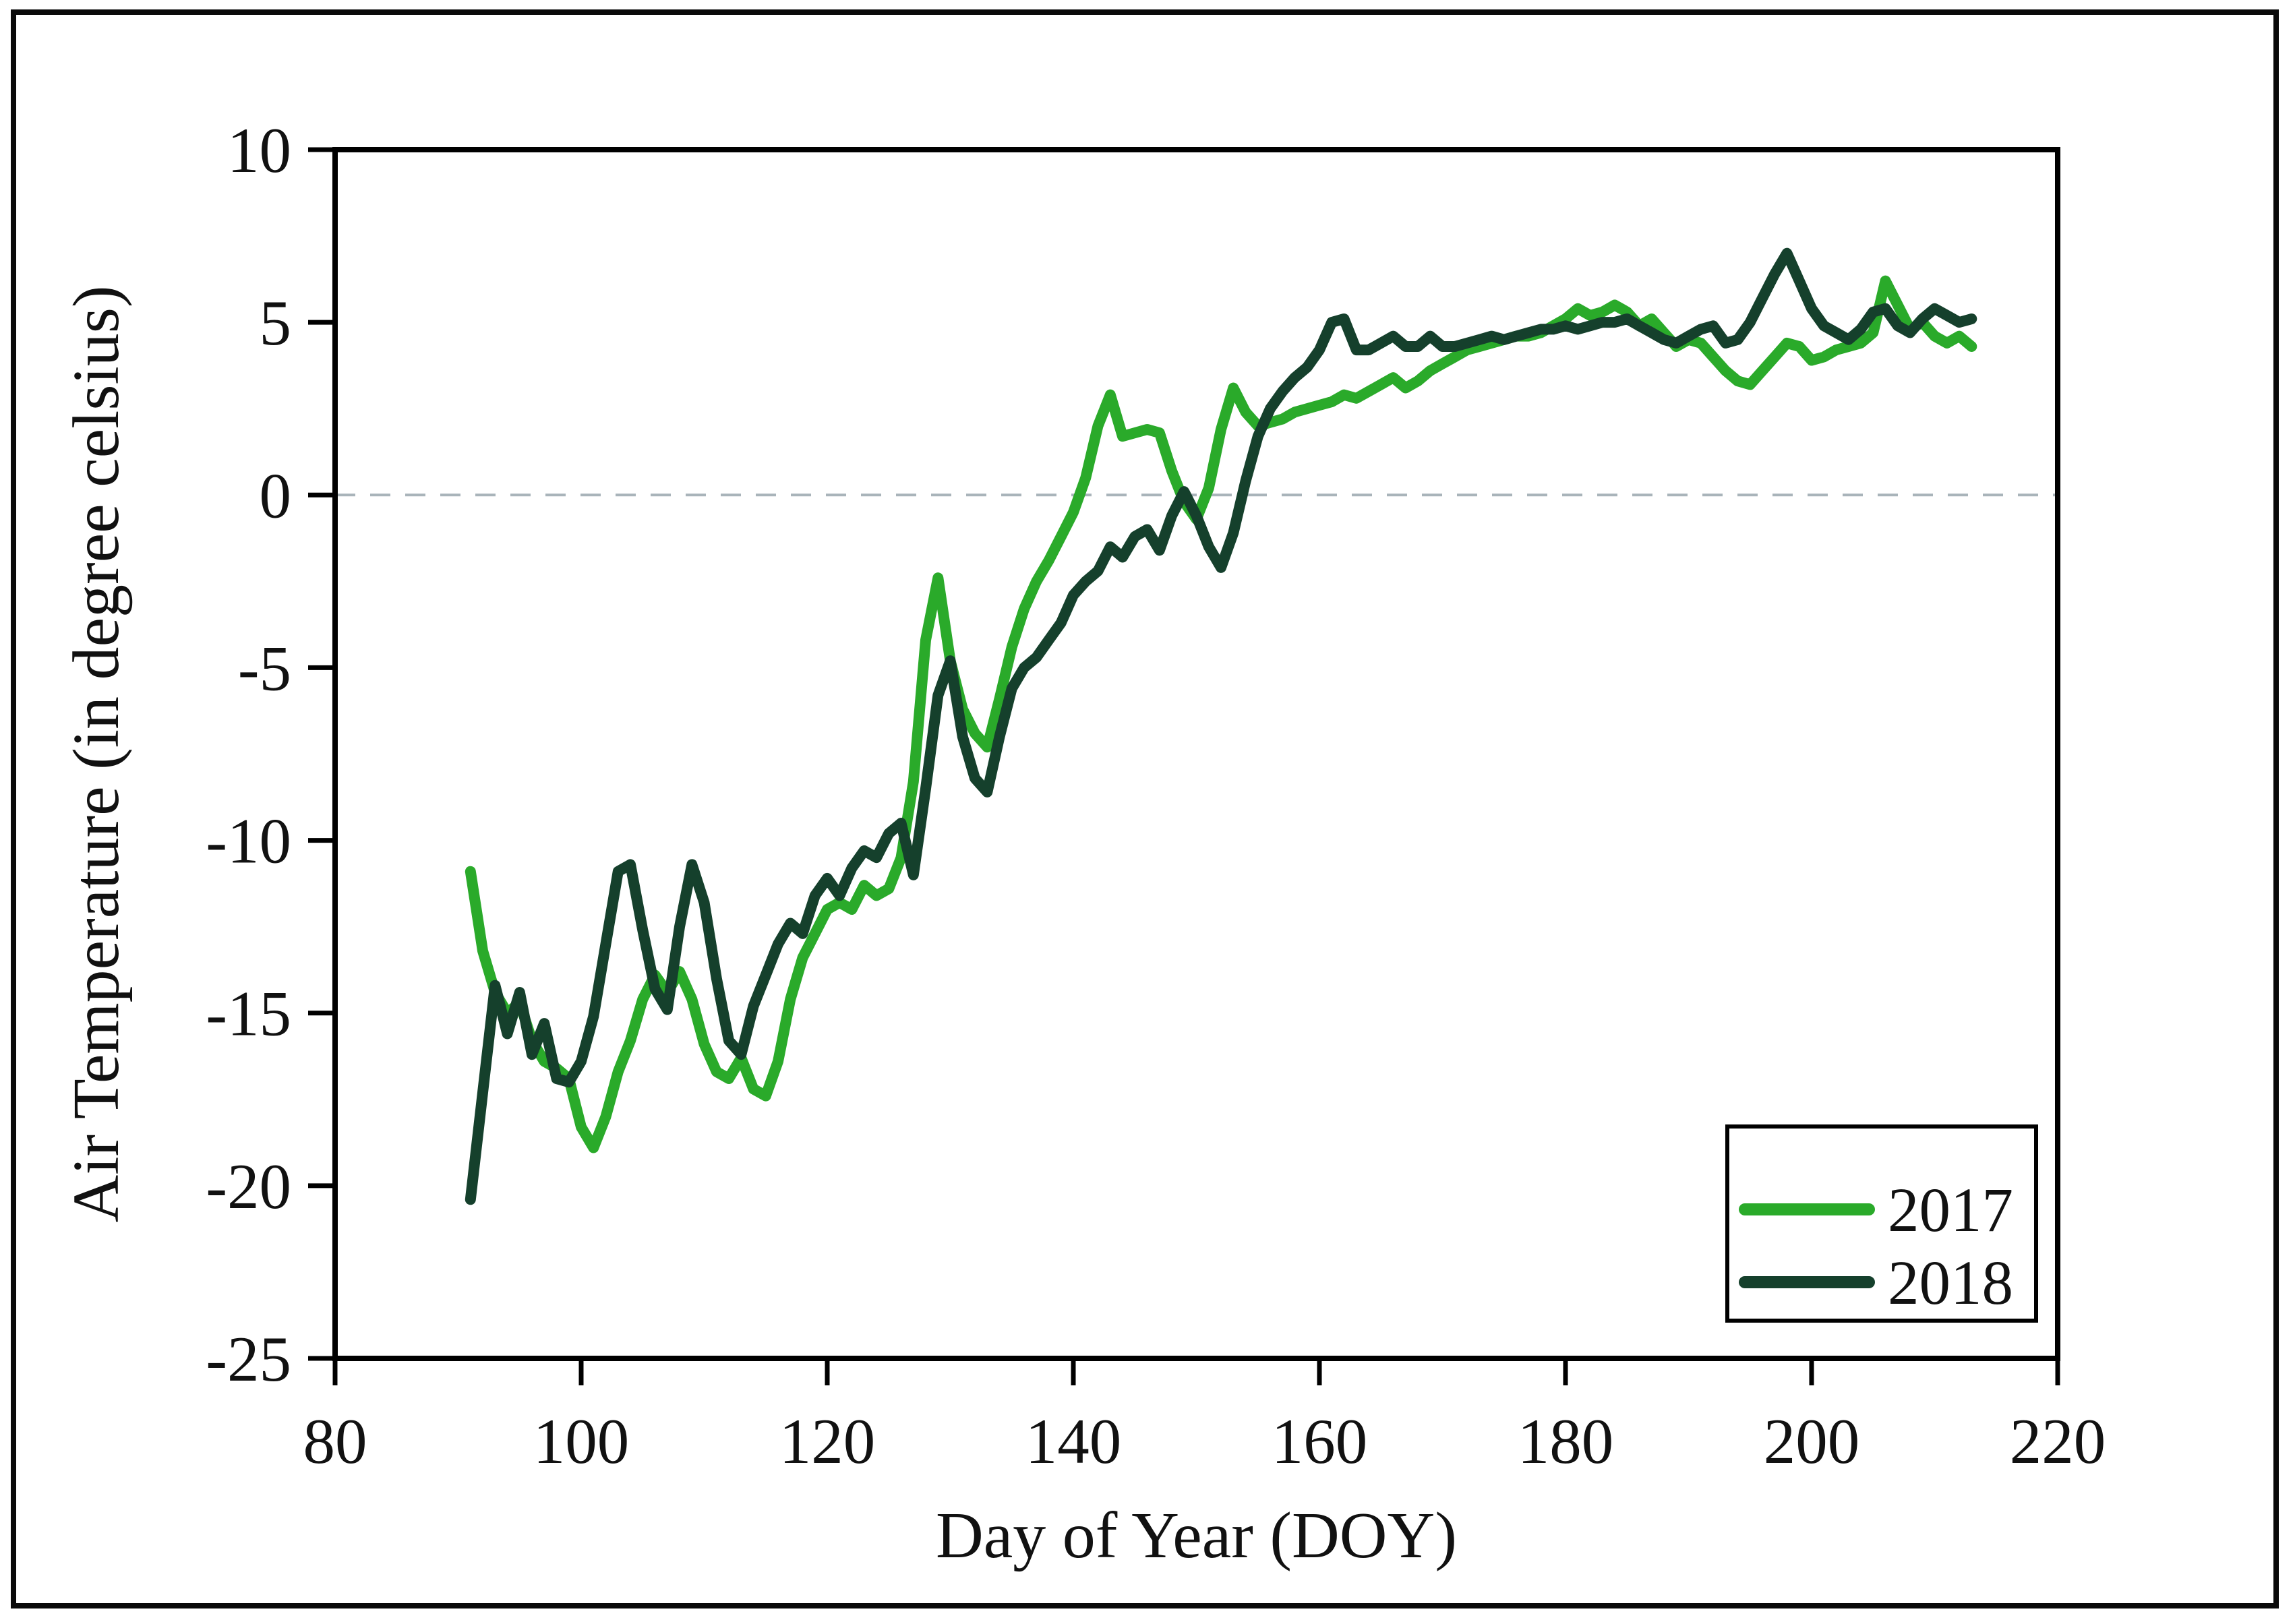  Describe the element at coordinates (335, 1441) in the screenshot. I see `x-tick-label-80: 80` at that location.